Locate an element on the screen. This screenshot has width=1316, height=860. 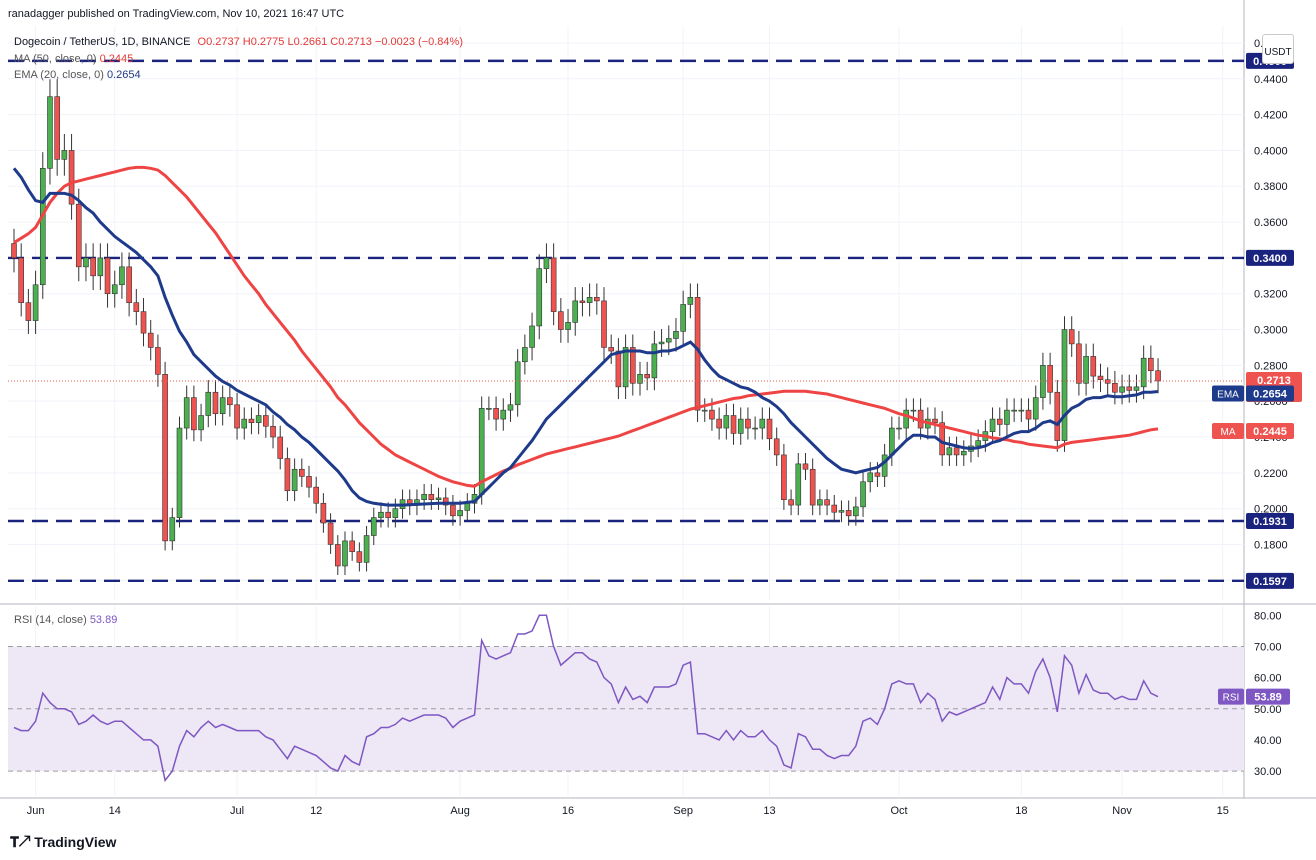
rsi-label: RSI (14, close) is located at coordinates (50, 620).